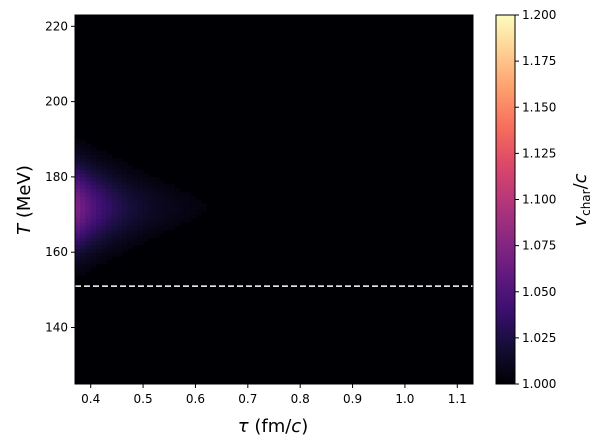 This screenshot has height=447, width=603. I want to click on x-tick-label: 0.9, so click(352, 399).